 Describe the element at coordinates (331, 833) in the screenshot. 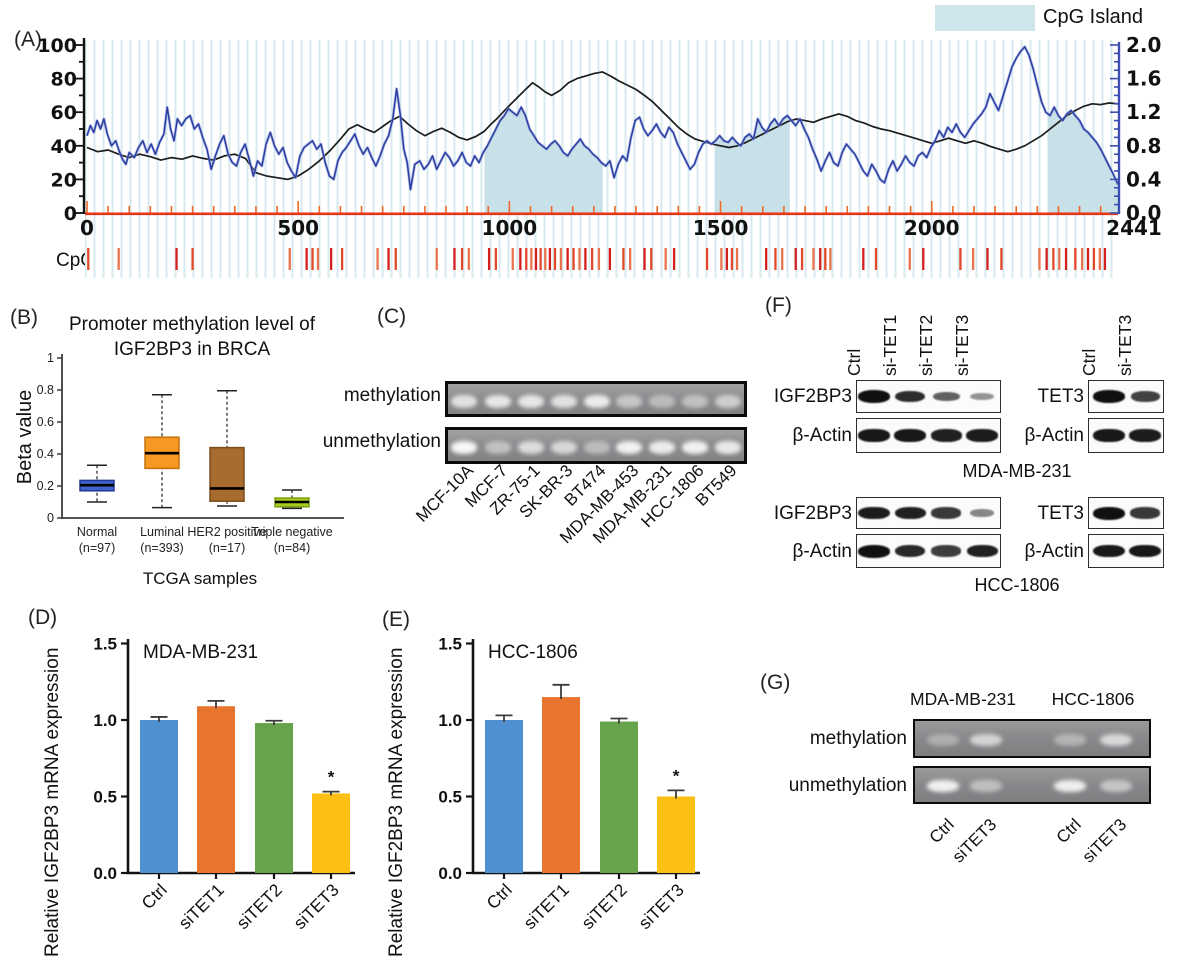

I see `bar-siTET3` at that location.